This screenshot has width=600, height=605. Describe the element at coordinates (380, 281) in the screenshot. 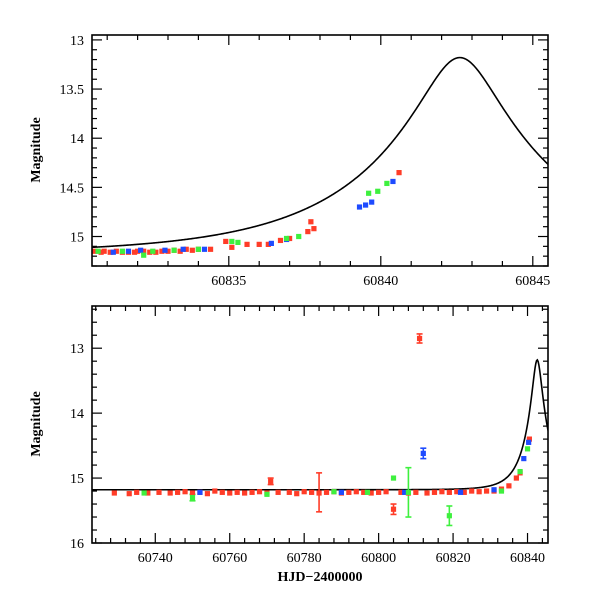

I see `top-x-tick-label: 60840` at that location.